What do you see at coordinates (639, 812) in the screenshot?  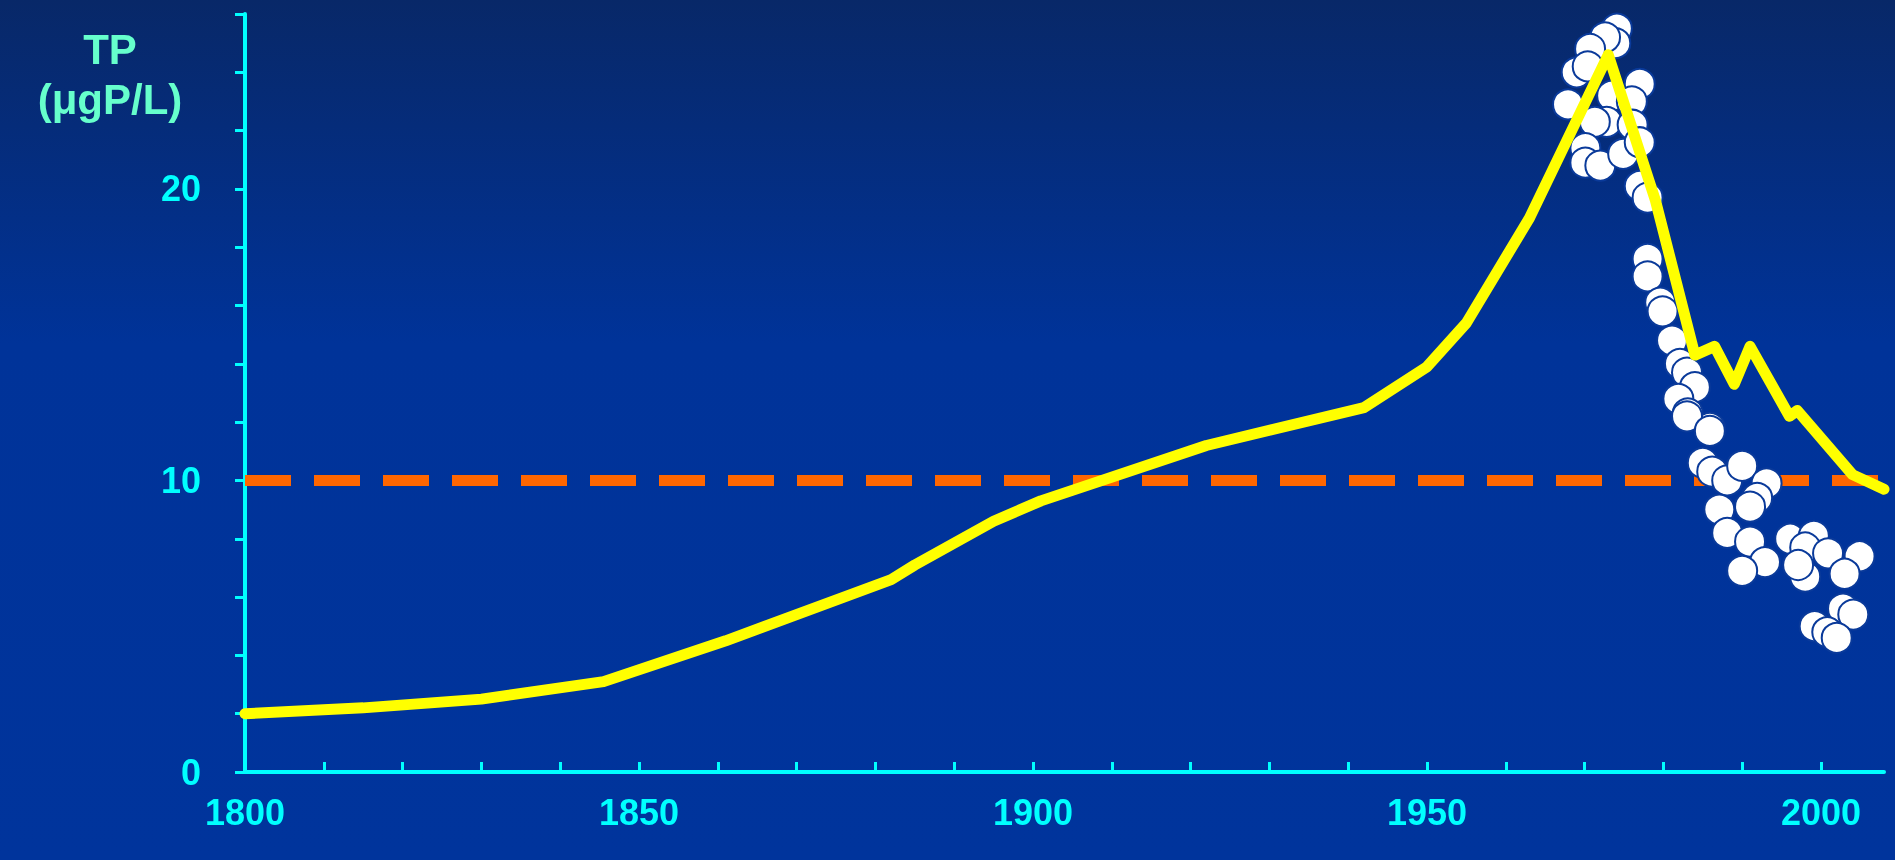 I see `x-tick-label: 1850` at bounding box center [639, 812].